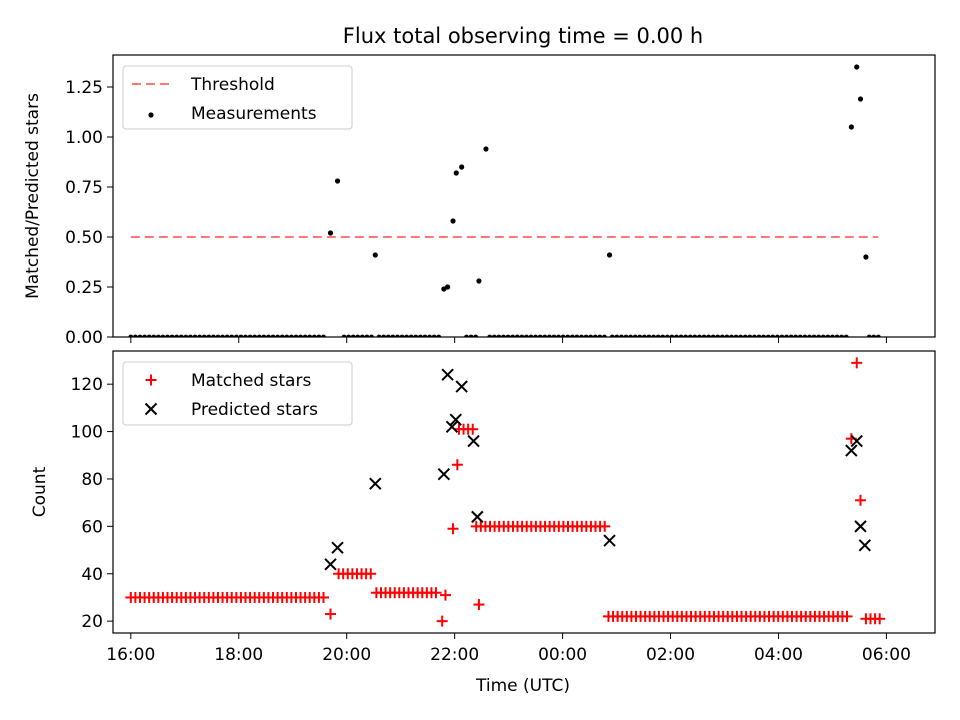 This screenshot has width=960, height=720. I want to click on top-y-tick-label: 1.25, so click(84, 88).